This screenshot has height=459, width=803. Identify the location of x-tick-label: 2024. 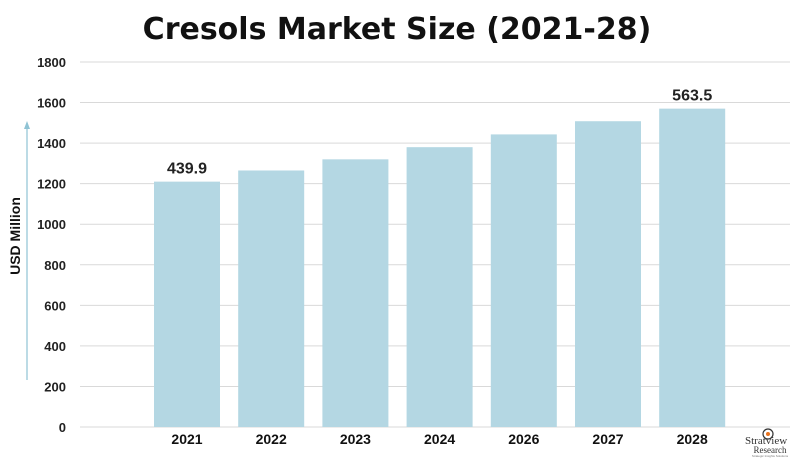
(439, 439).